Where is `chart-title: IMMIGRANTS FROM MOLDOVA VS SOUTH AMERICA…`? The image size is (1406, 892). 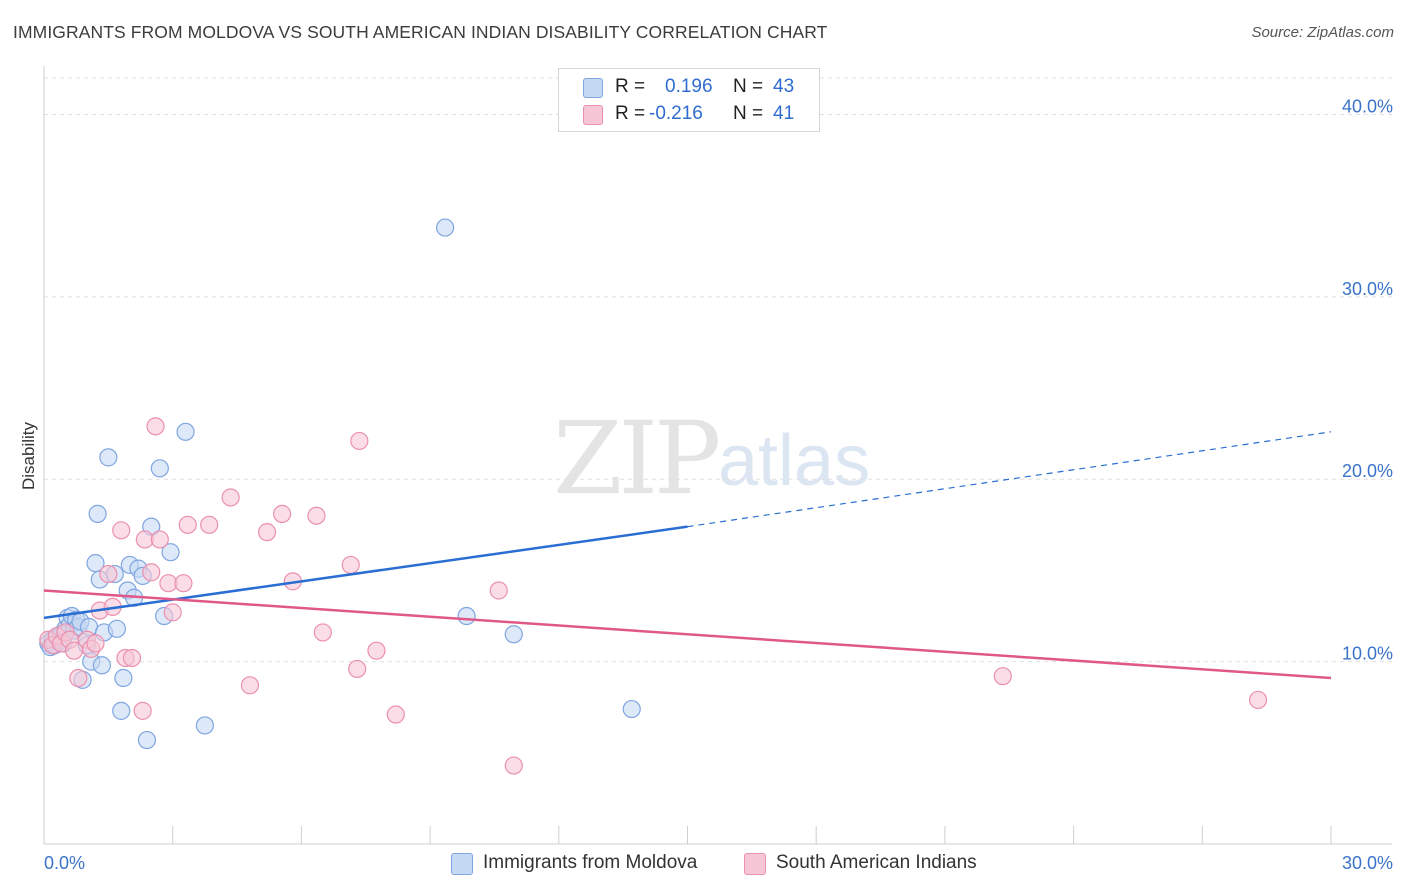
chart-title: IMMIGRANTS FROM MOLDOVA VS SOUTH AMERICA… is located at coordinates (420, 32).